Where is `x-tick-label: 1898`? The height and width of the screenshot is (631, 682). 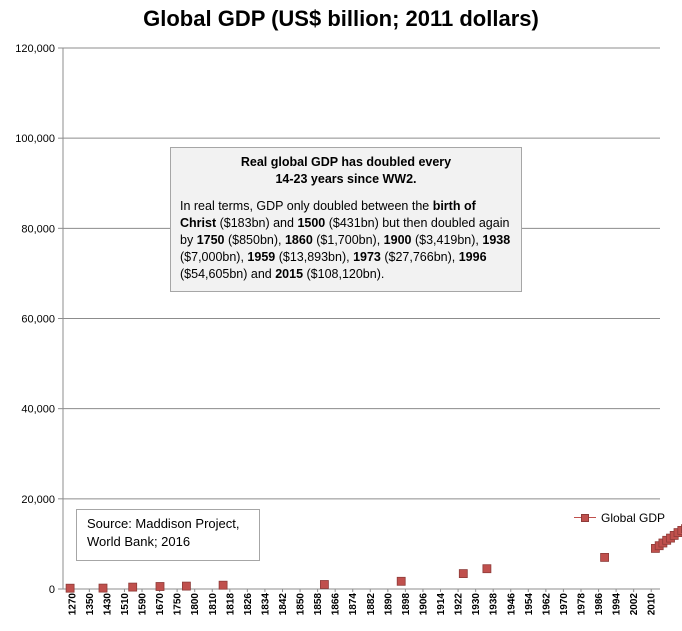
x-tick-label: 1898 is located at coordinates (406, 604).